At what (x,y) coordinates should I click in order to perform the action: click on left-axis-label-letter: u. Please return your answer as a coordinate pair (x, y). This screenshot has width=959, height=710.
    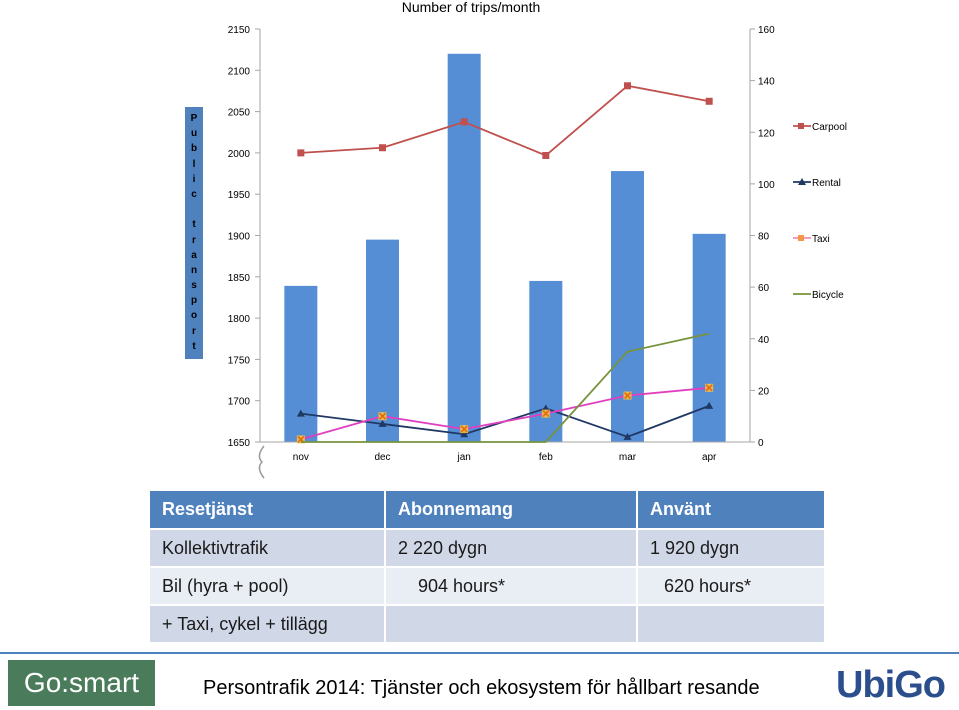
    Looking at the image, I should click on (194, 134).